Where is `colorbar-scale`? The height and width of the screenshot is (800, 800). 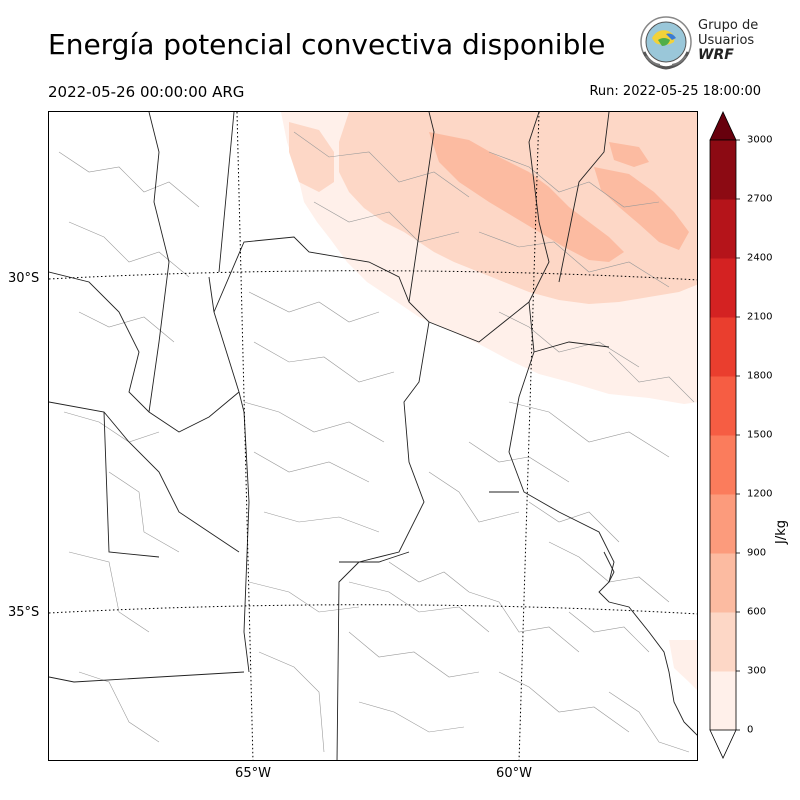
colorbar-scale is located at coordinates (724, 435).